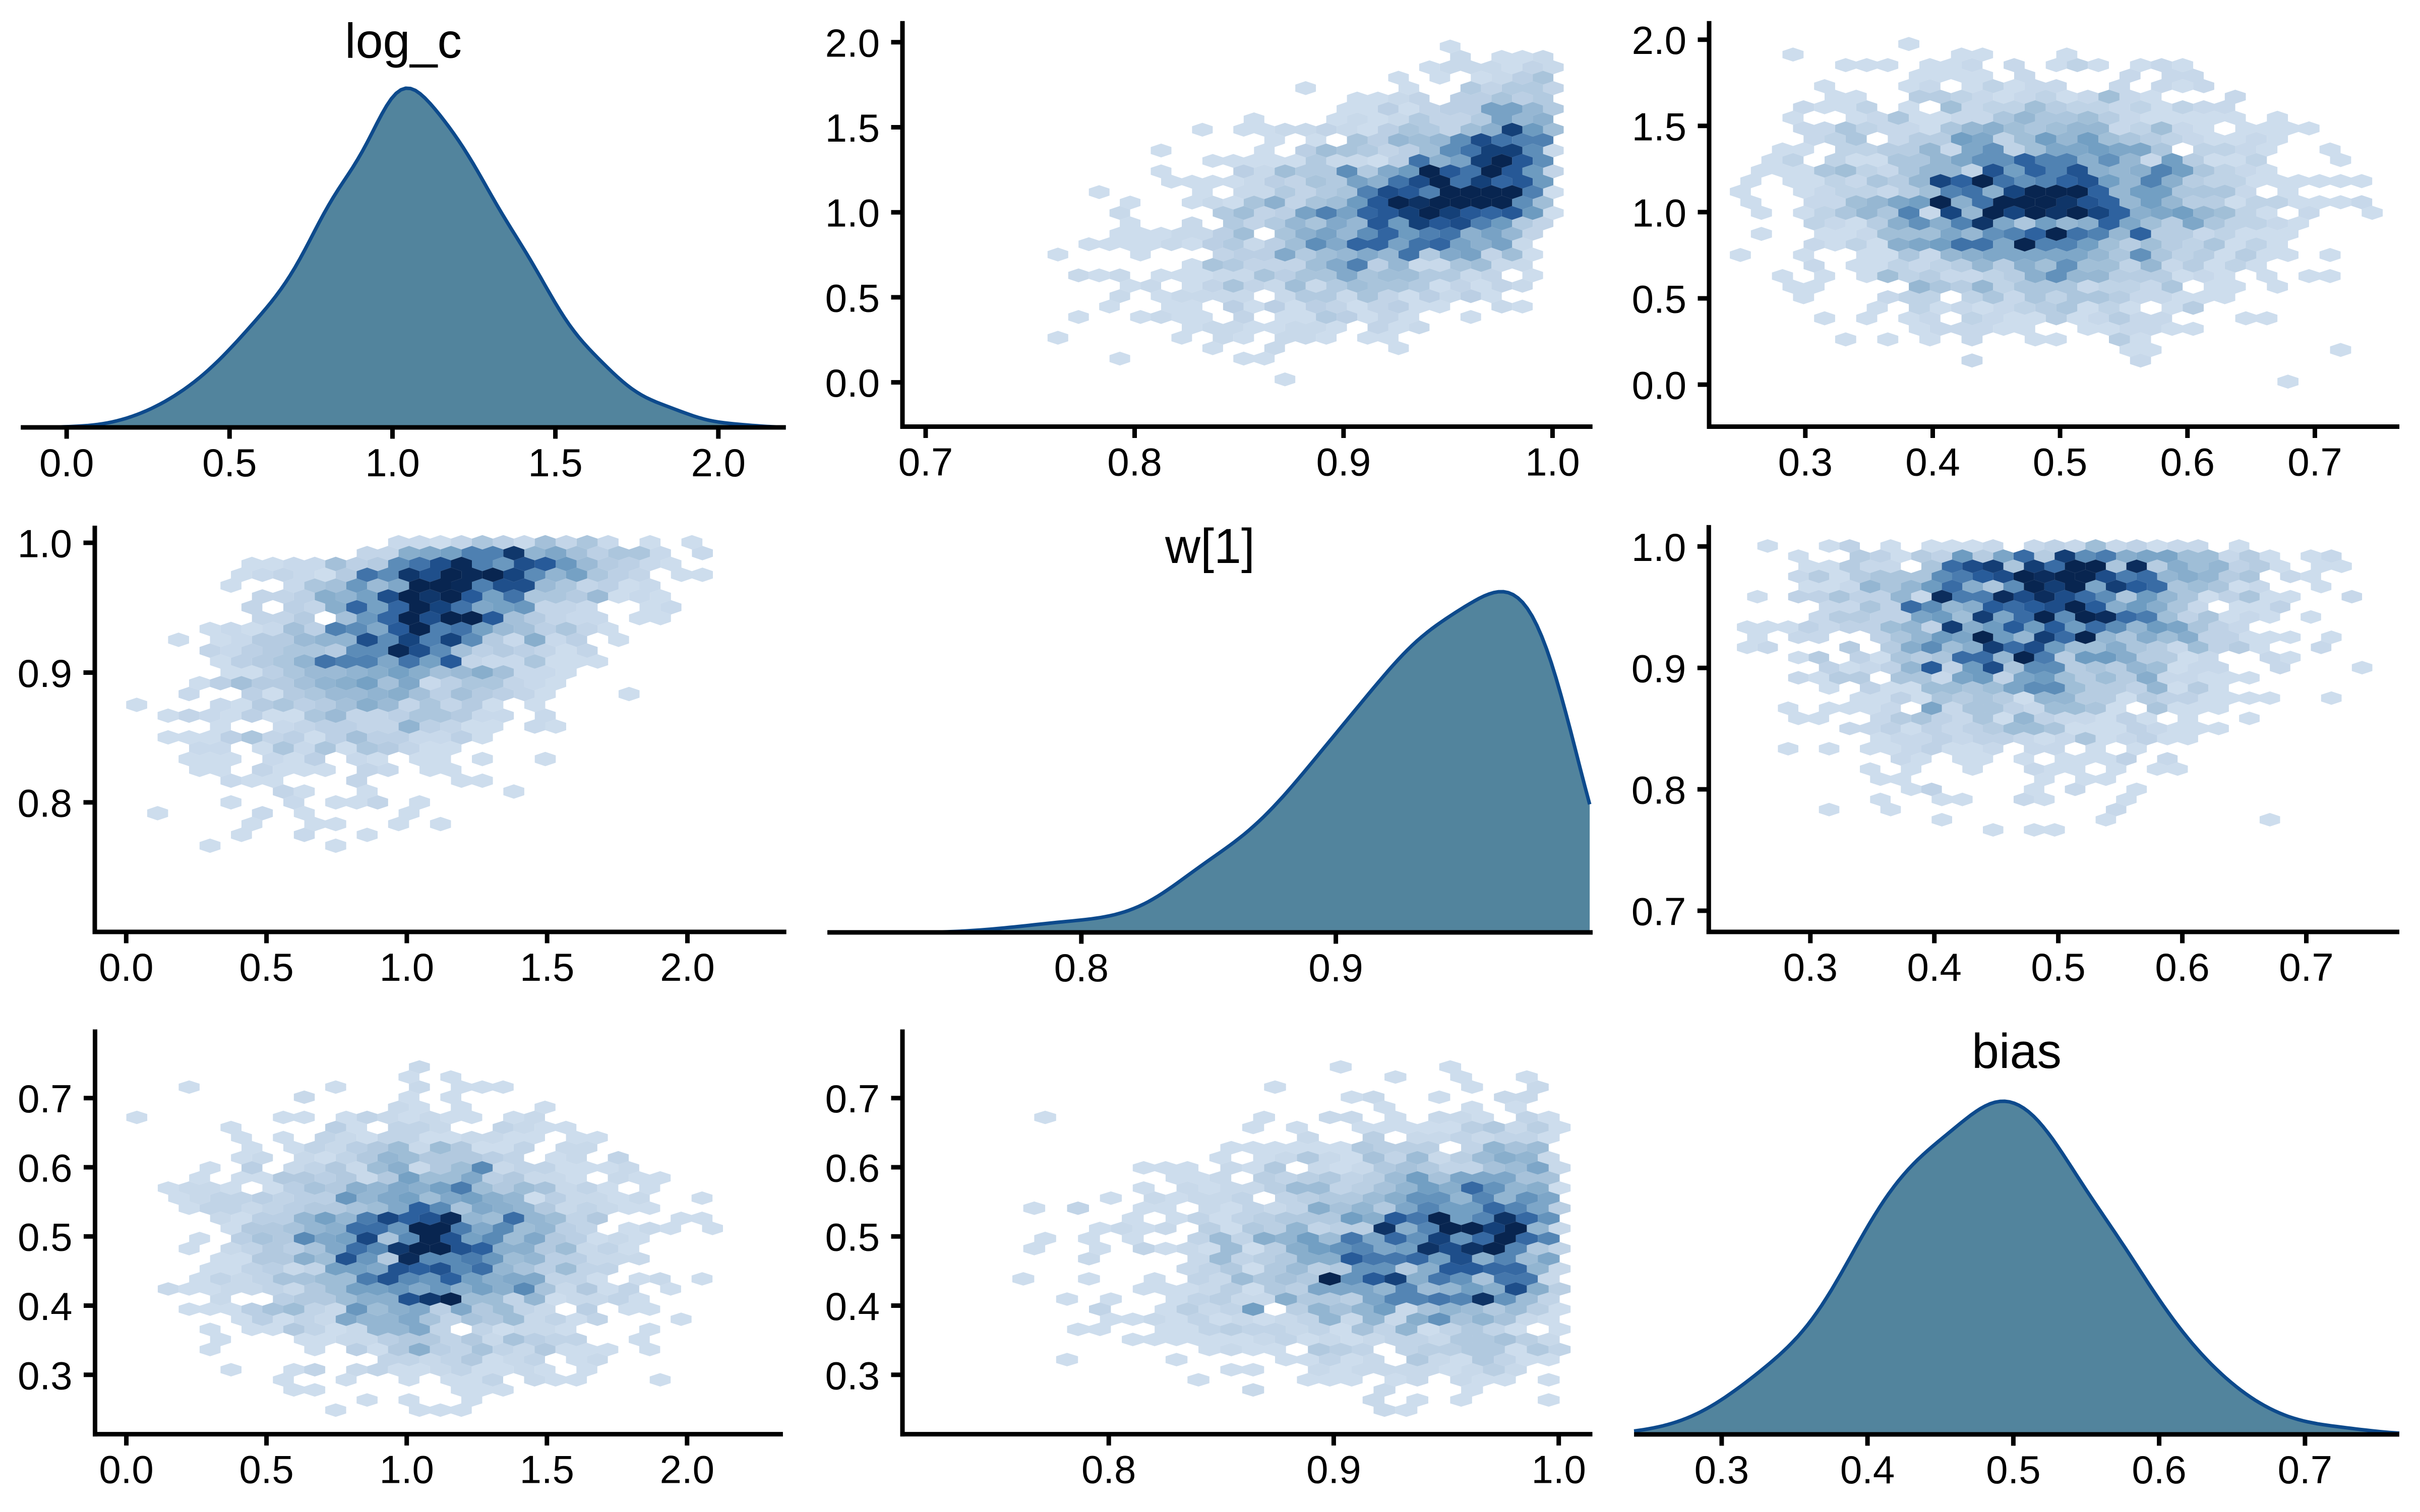  I want to click on svg-text: bias, so click(2017, 1051).